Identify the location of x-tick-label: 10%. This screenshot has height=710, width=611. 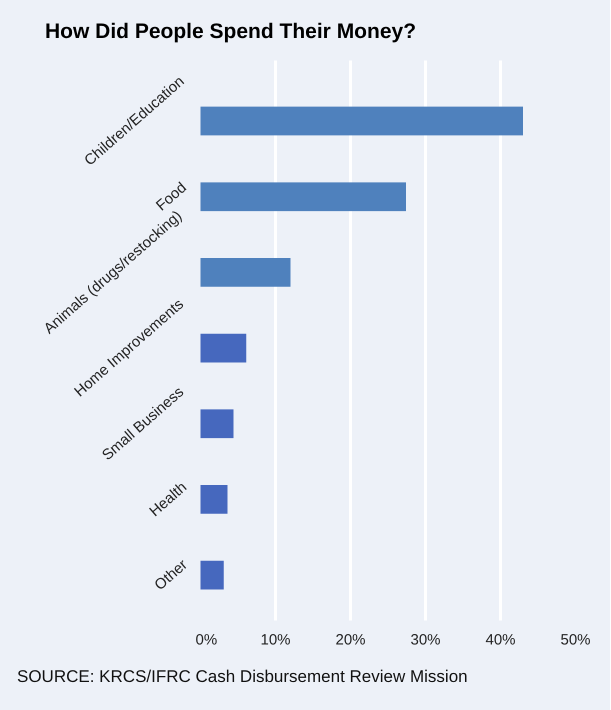
(275, 640).